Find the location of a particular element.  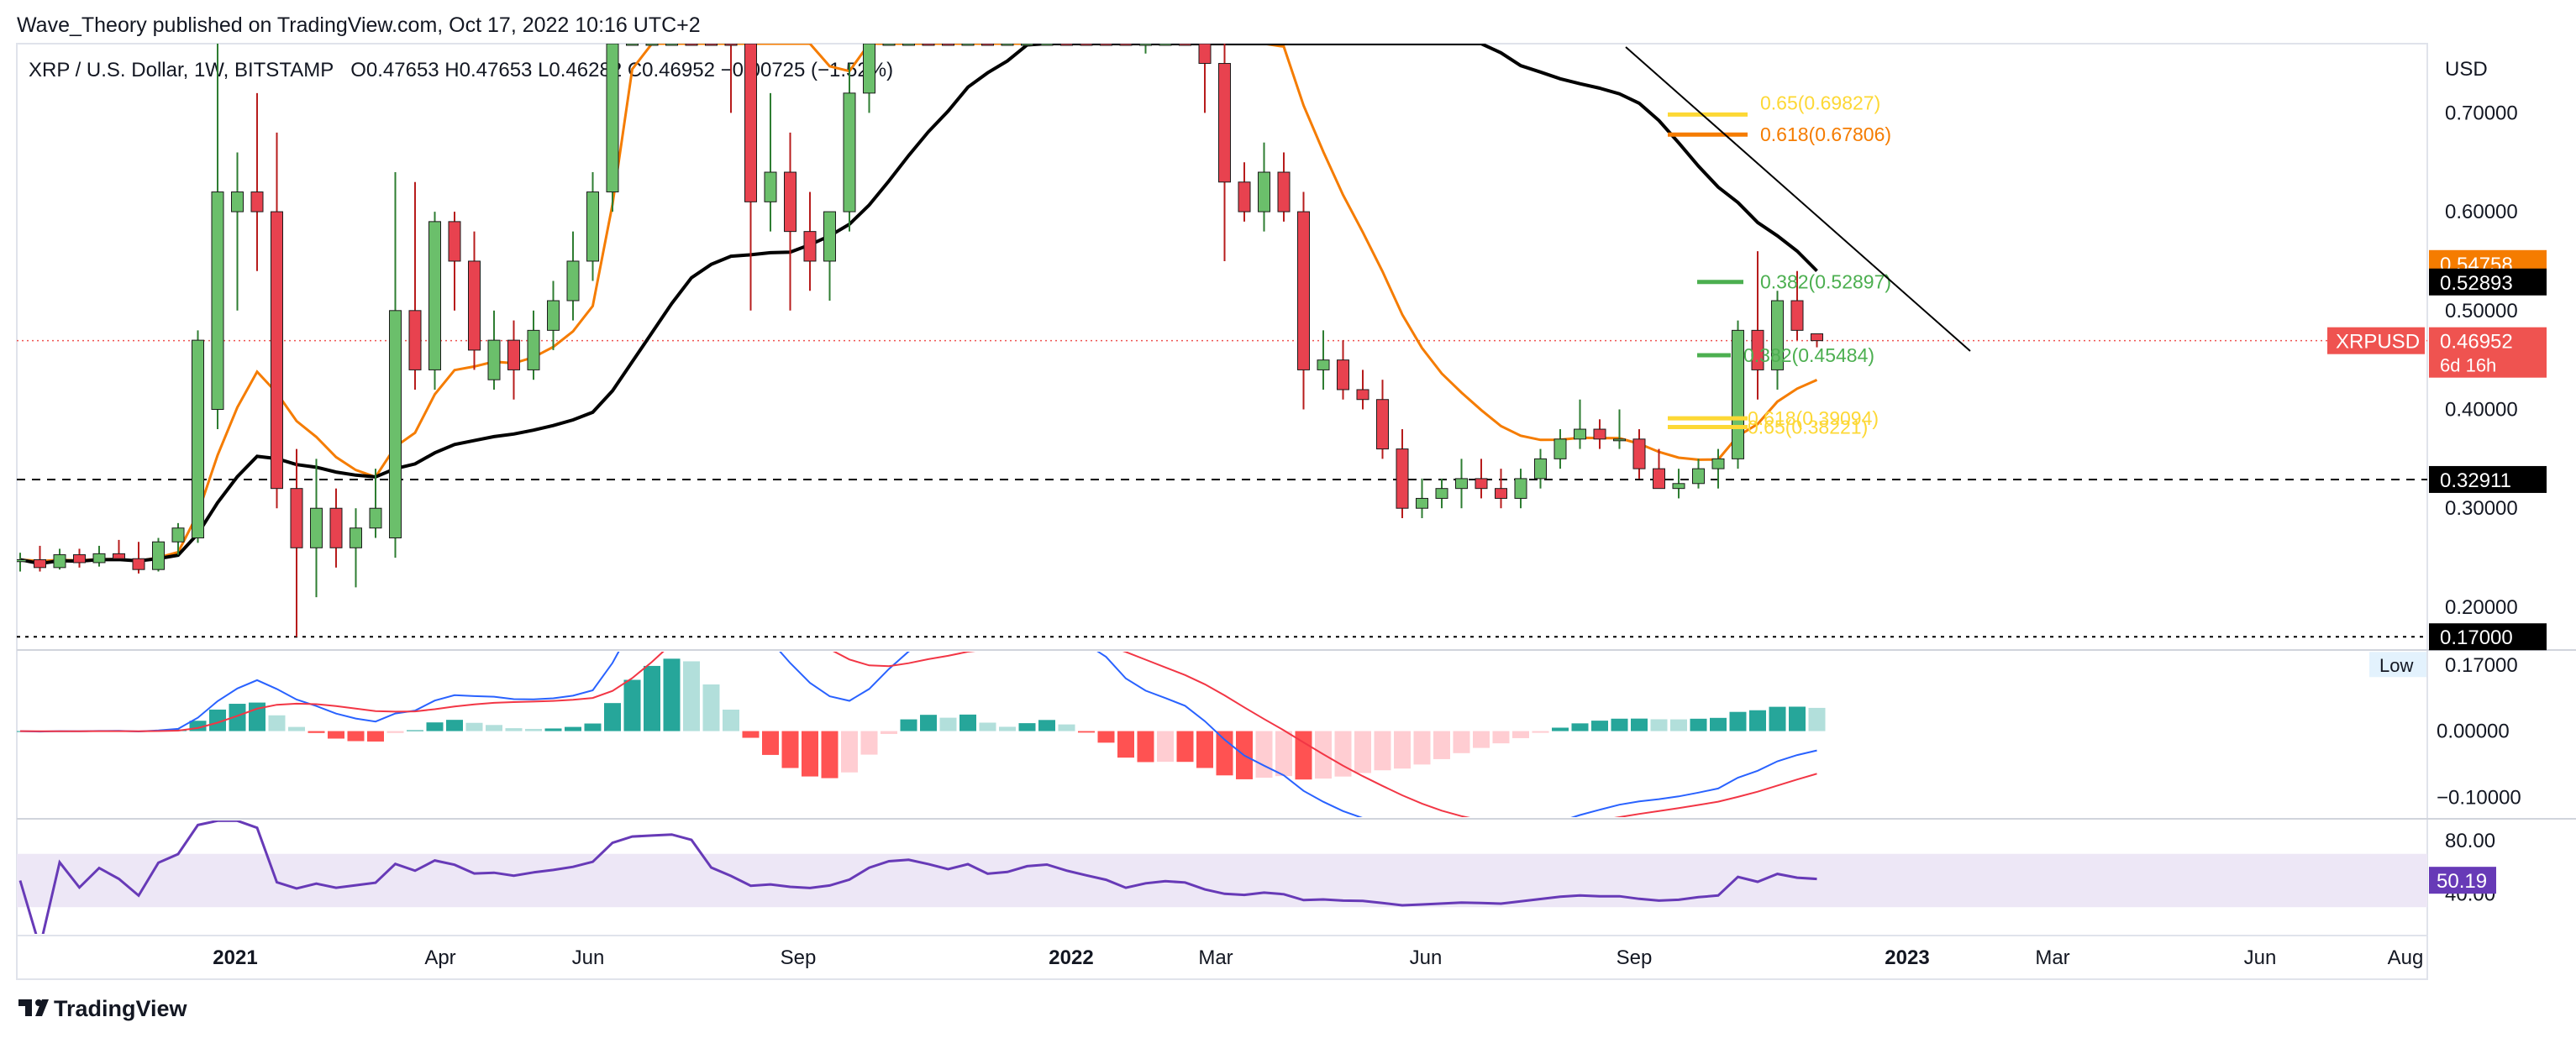

rsi-line is located at coordinates (917, 877).